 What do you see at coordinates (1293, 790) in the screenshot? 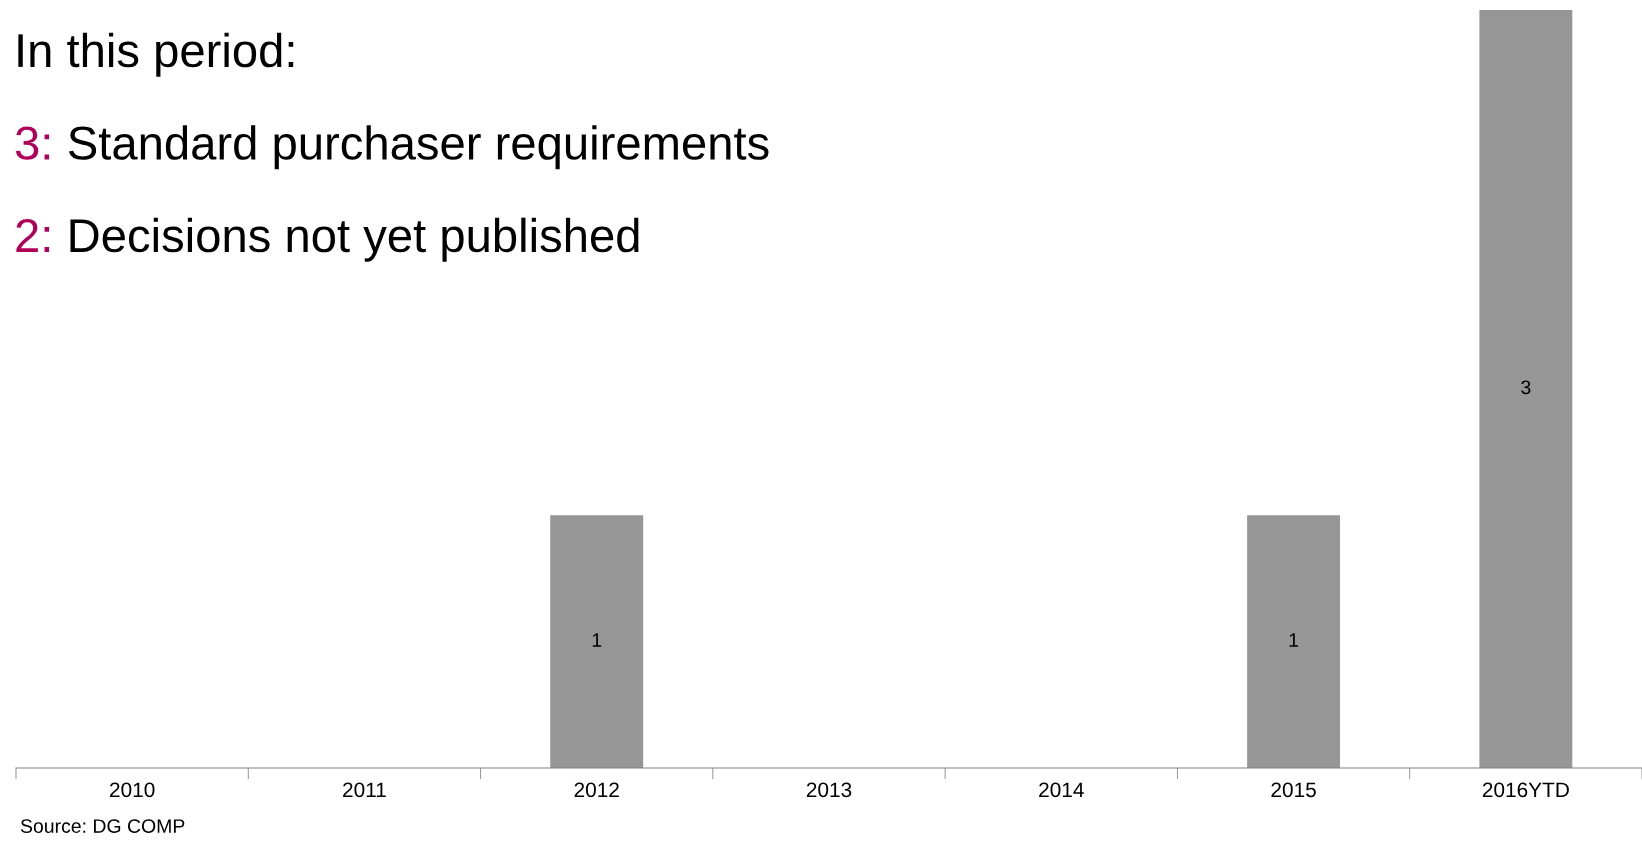
I see `x-tick-label: 2015` at bounding box center [1293, 790].